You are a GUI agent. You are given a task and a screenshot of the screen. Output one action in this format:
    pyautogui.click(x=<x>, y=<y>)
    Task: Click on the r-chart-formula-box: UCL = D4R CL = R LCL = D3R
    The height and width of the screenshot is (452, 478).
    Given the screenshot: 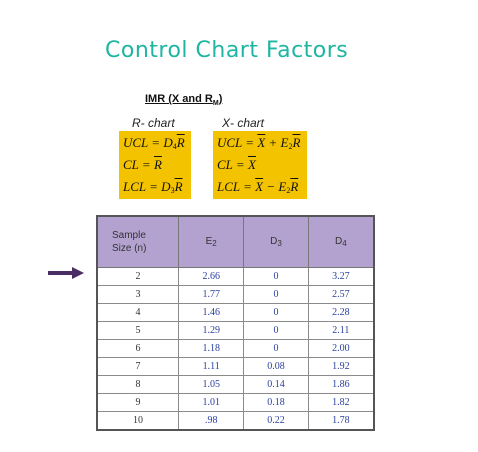 What is the action you would take?
    pyautogui.click(x=155, y=165)
    